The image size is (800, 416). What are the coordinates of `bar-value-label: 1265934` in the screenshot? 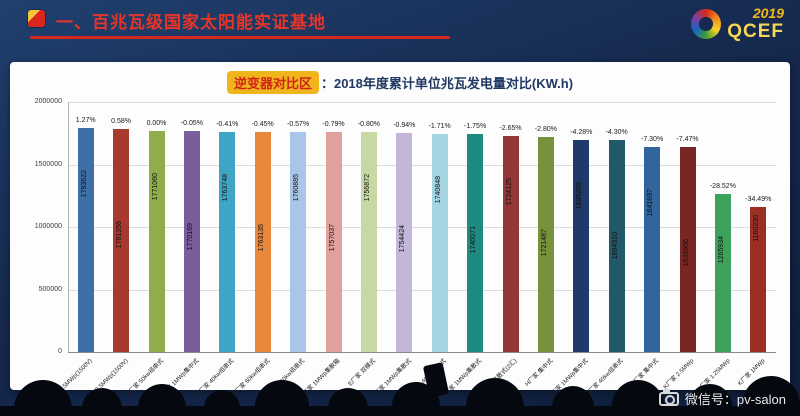 It's located at (721, 249).